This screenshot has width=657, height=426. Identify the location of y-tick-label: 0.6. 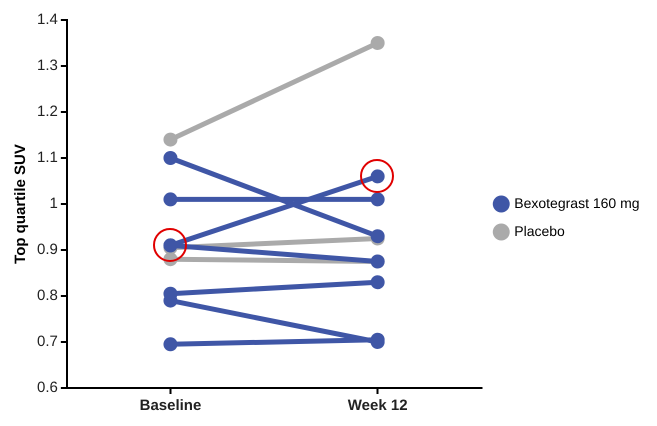
(47, 387).